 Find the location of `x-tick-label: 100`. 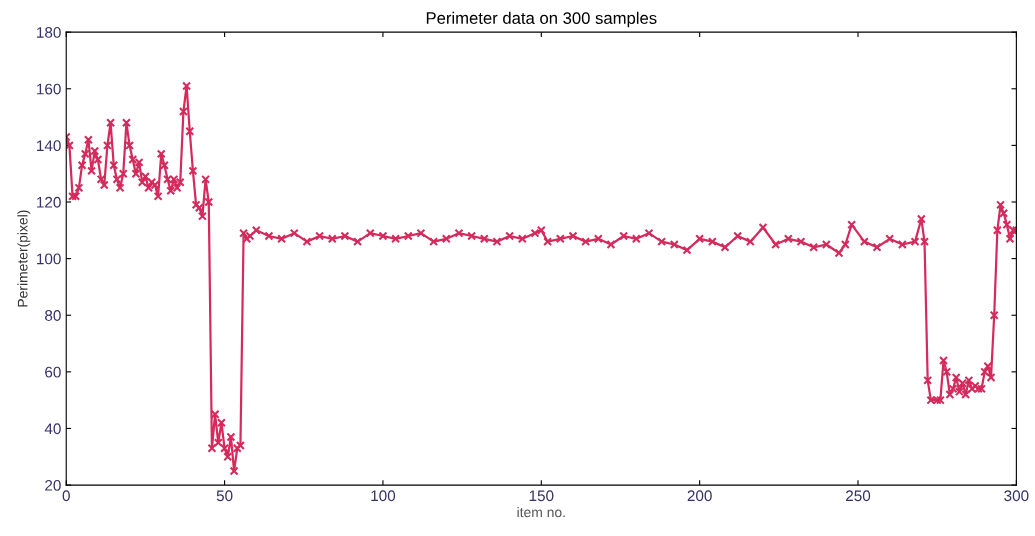

x-tick-label: 100 is located at coordinates (383, 496).